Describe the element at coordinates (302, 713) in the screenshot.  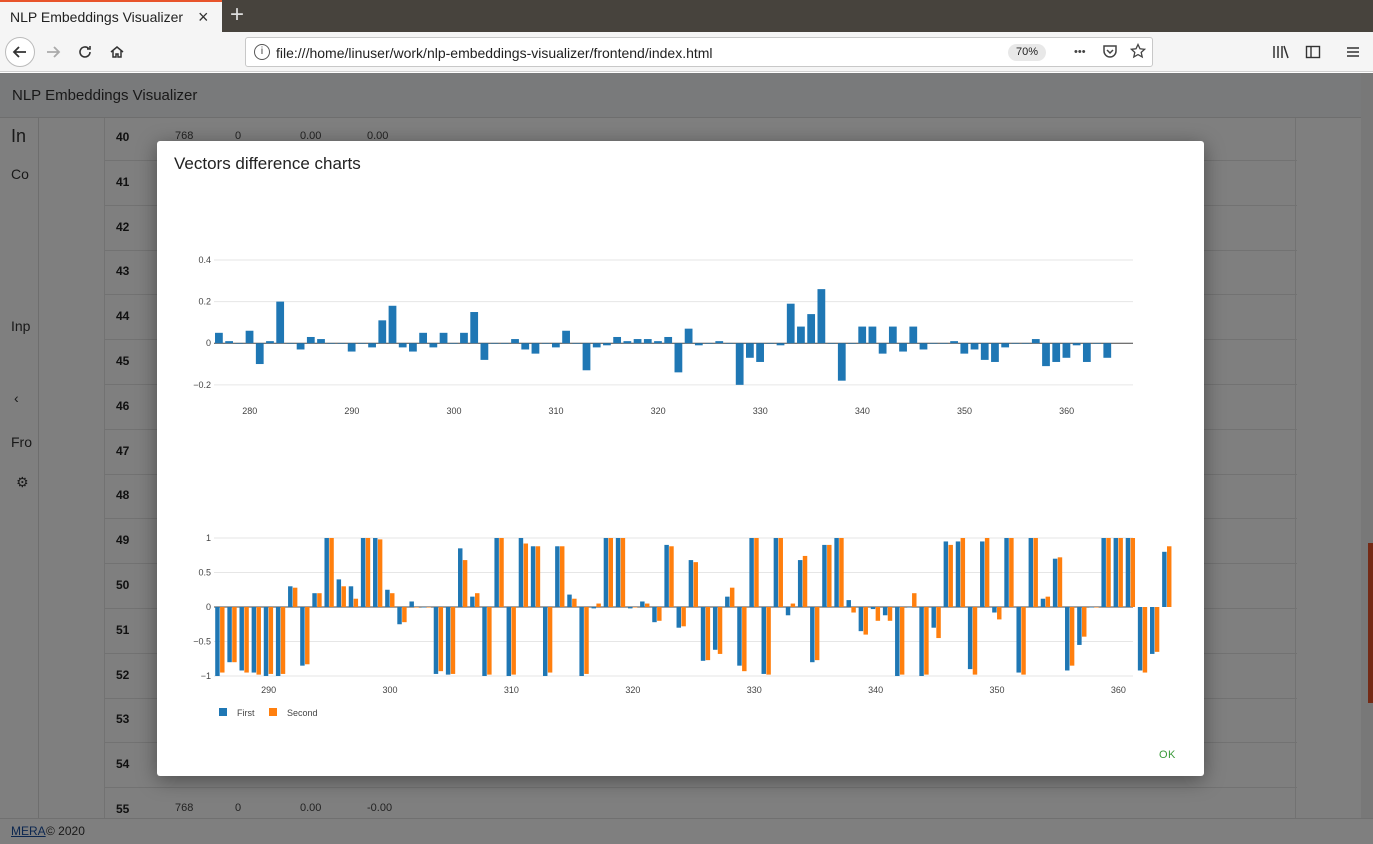
I see `legend-label: Second` at that location.